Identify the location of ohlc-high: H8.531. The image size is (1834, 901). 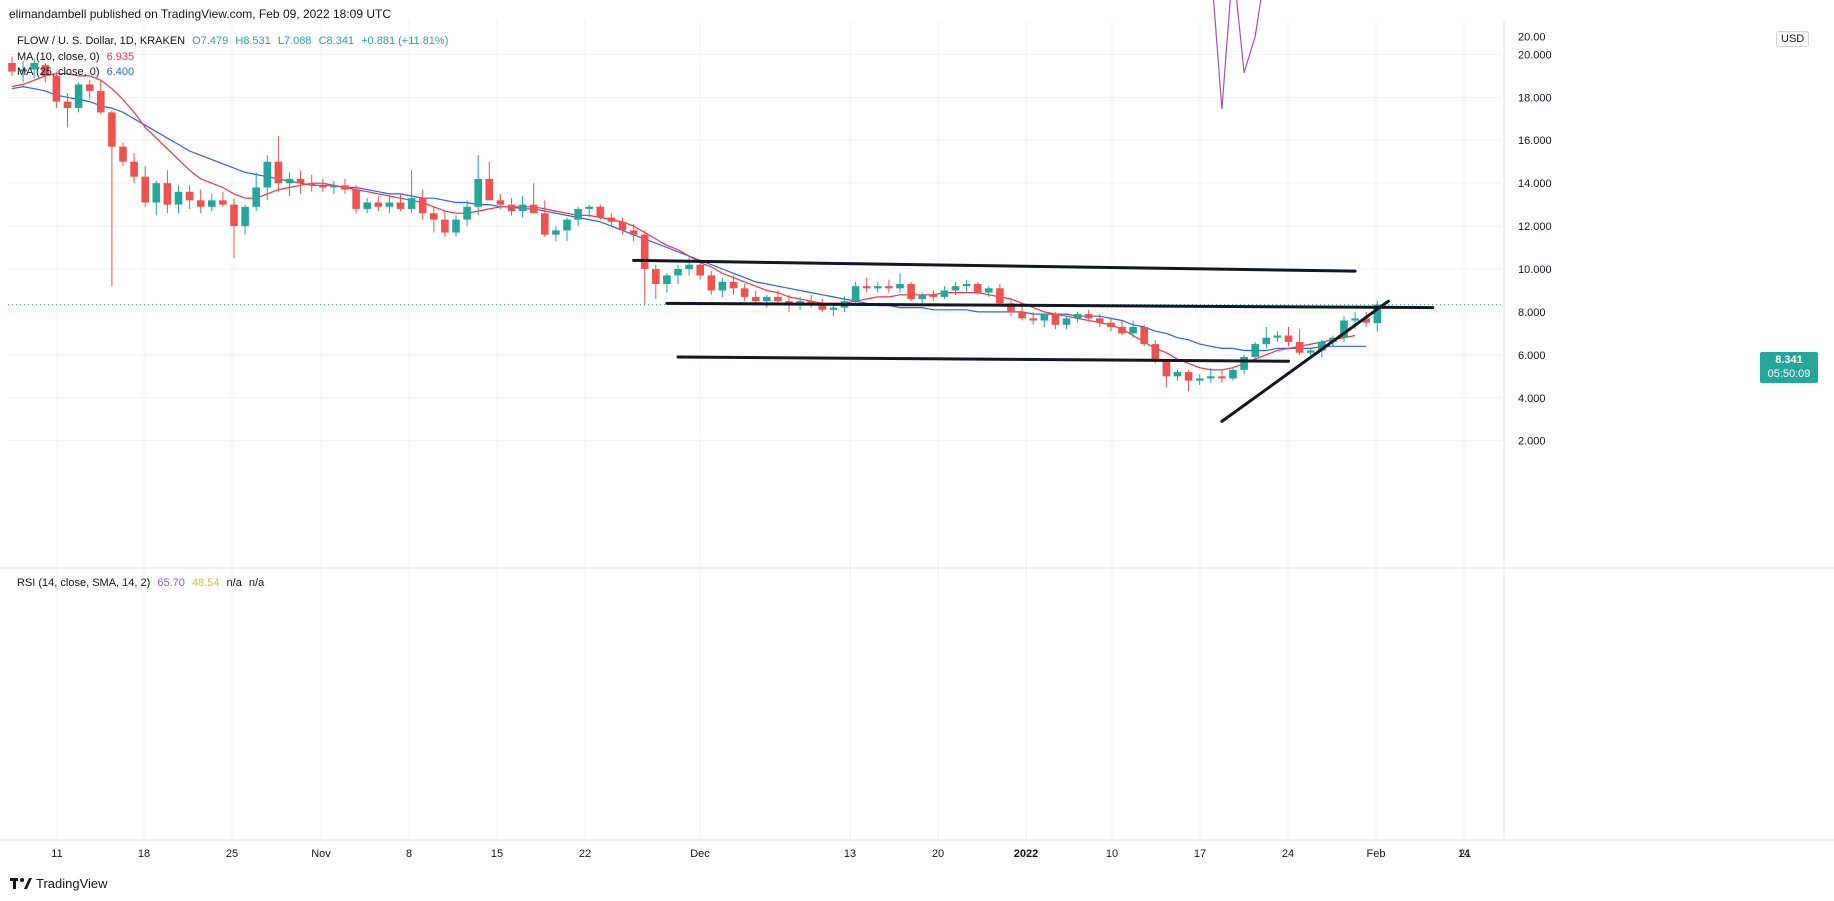
(253, 41).